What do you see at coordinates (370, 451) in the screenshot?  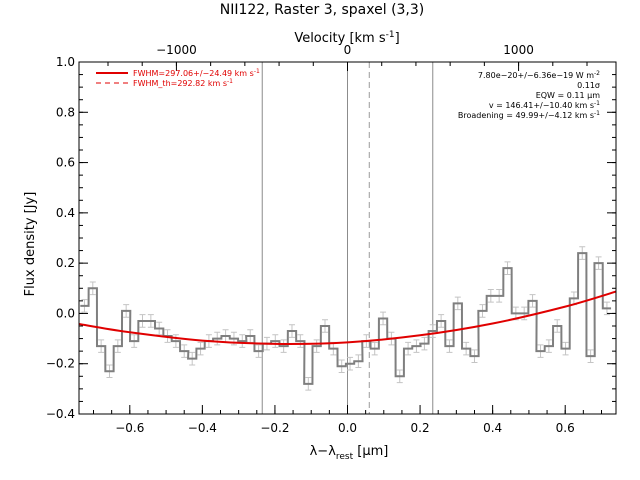 I see `x-axis-label-unit: [μm]` at bounding box center [370, 451].